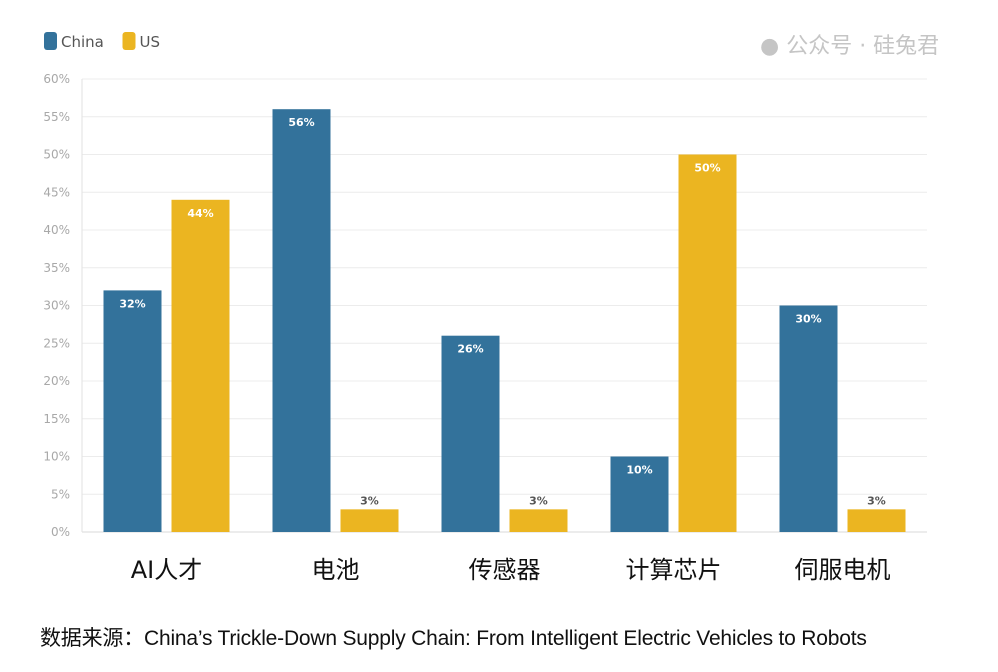 This screenshot has height=672, width=998. What do you see at coordinates (56, 343) in the screenshot?
I see `y-tick-label: 25%` at bounding box center [56, 343].